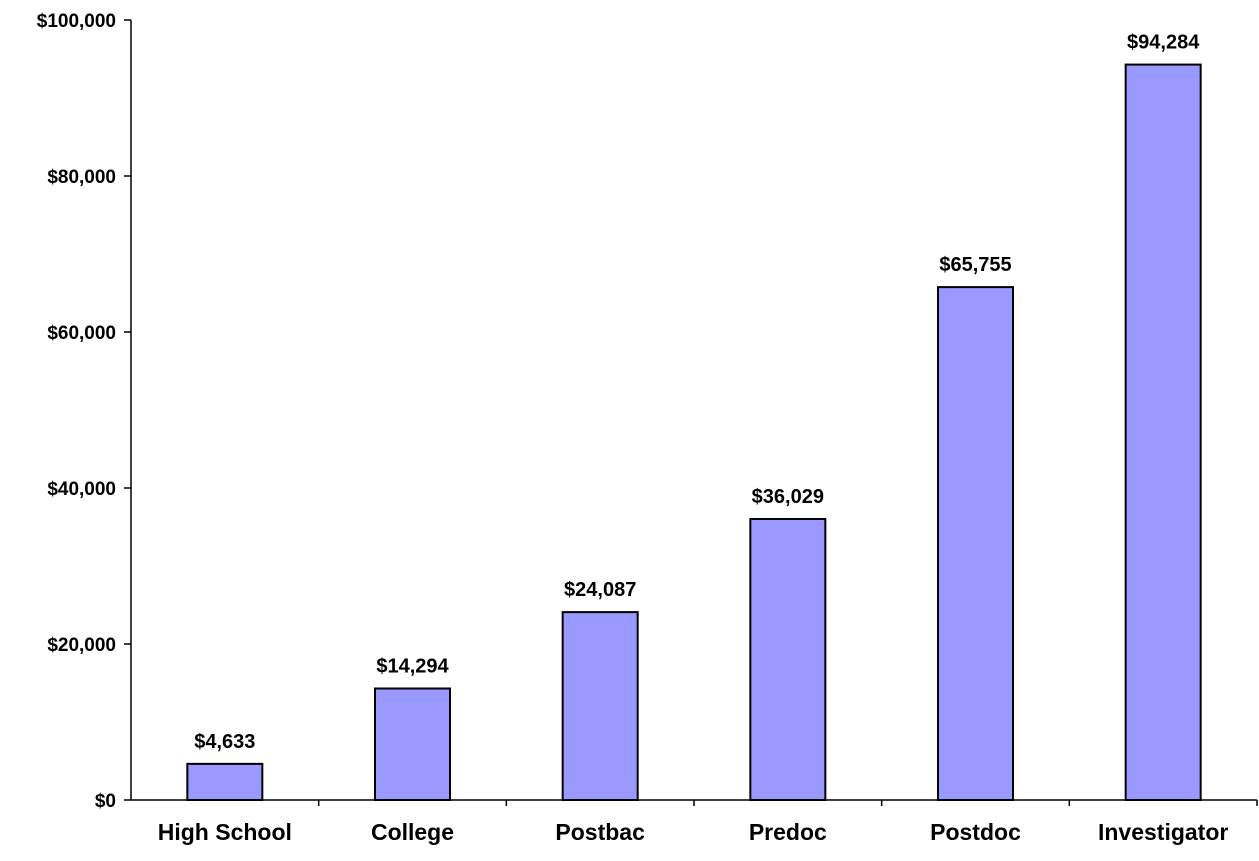  I want to click on bar-value-label: $14,294, so click(412, 667).